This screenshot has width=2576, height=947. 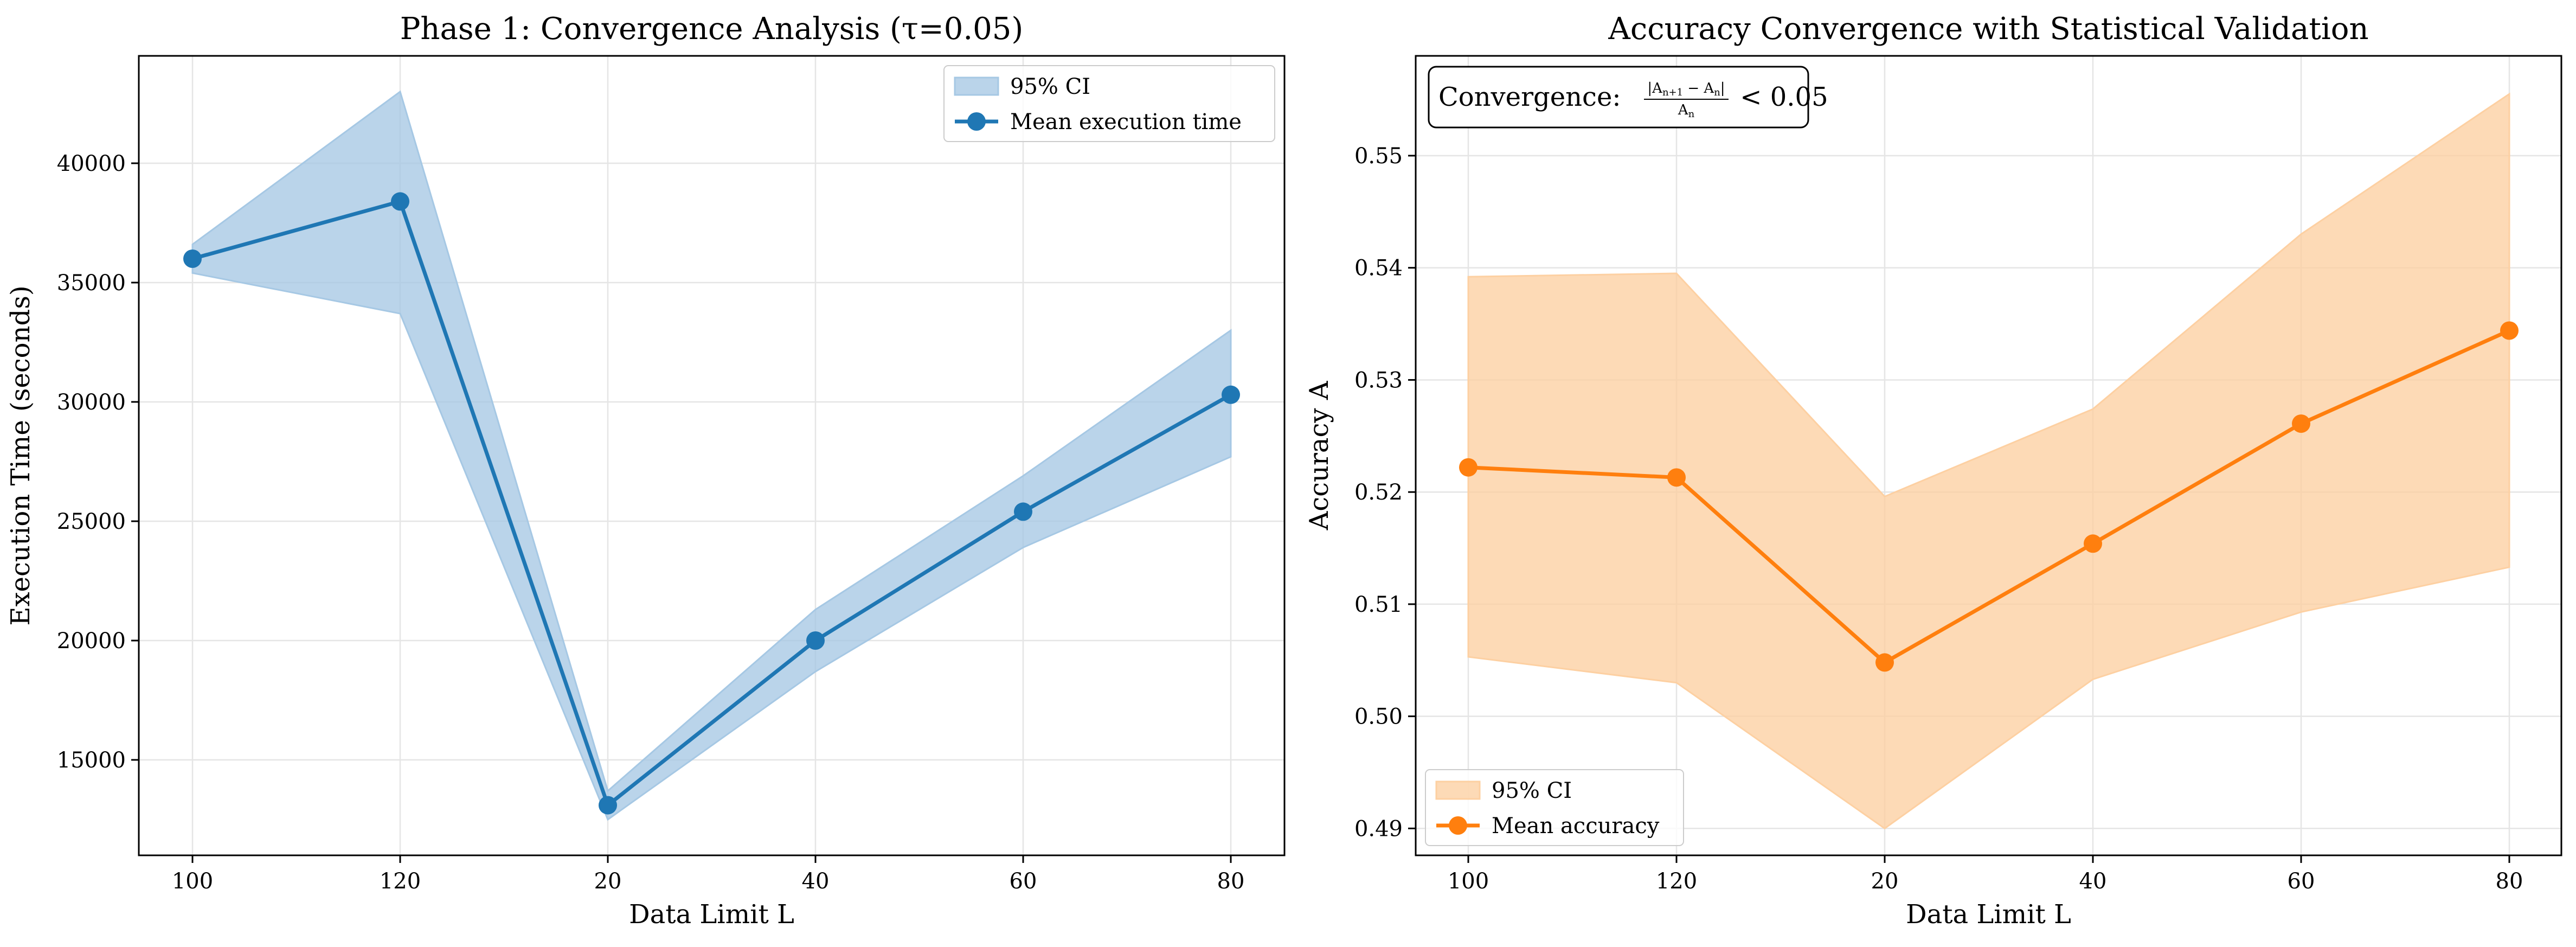 I want to click on y-tick-label: 0.50, so click(x=1378, y=717).